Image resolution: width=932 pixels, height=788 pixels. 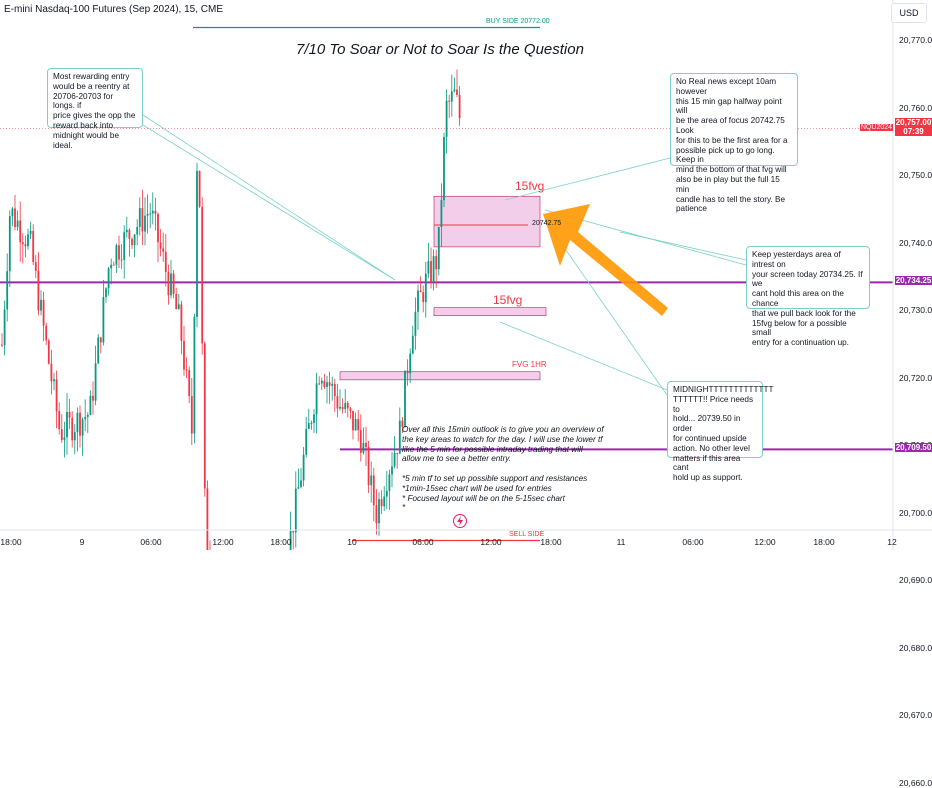 What do you see at coordinates (443, 288) in the screenshot?
I see `fvg-zones` at bounding box center [443, 288].